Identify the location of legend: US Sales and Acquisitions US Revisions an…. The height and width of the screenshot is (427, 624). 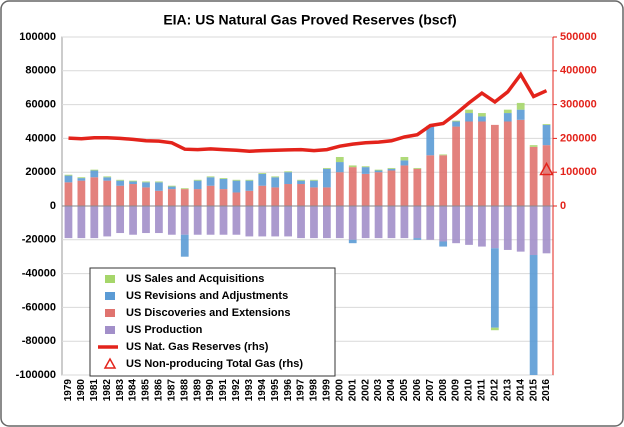
(212, 322).